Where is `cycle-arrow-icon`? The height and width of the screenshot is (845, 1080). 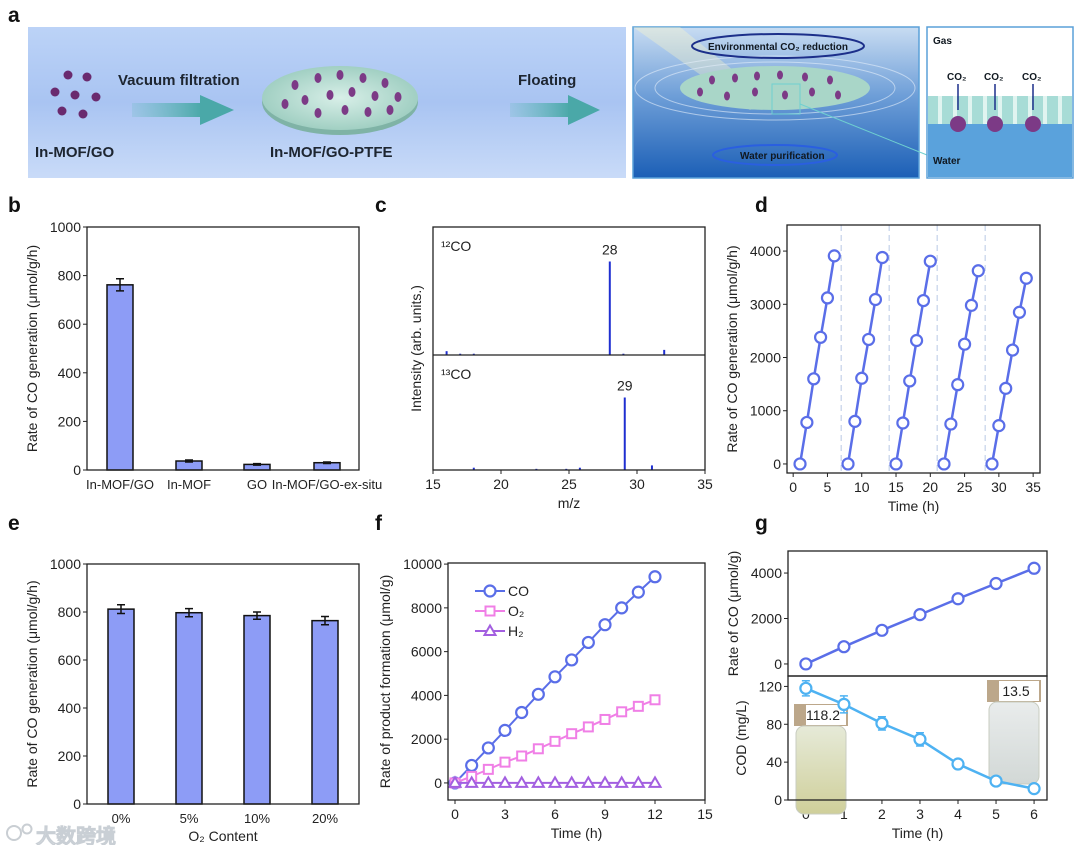 cycle-arrow-icon is located at coordinates (775, 155).